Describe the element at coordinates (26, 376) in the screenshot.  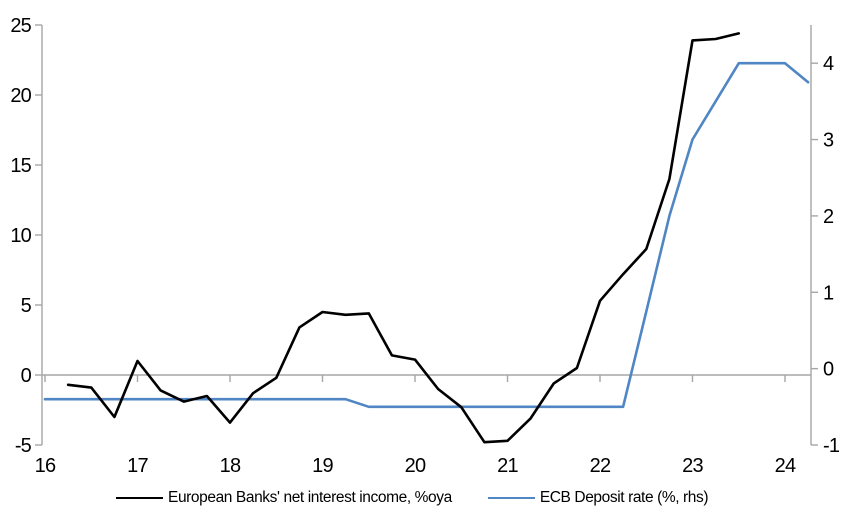
I see `left-axis-tick-label: 0` at that location.